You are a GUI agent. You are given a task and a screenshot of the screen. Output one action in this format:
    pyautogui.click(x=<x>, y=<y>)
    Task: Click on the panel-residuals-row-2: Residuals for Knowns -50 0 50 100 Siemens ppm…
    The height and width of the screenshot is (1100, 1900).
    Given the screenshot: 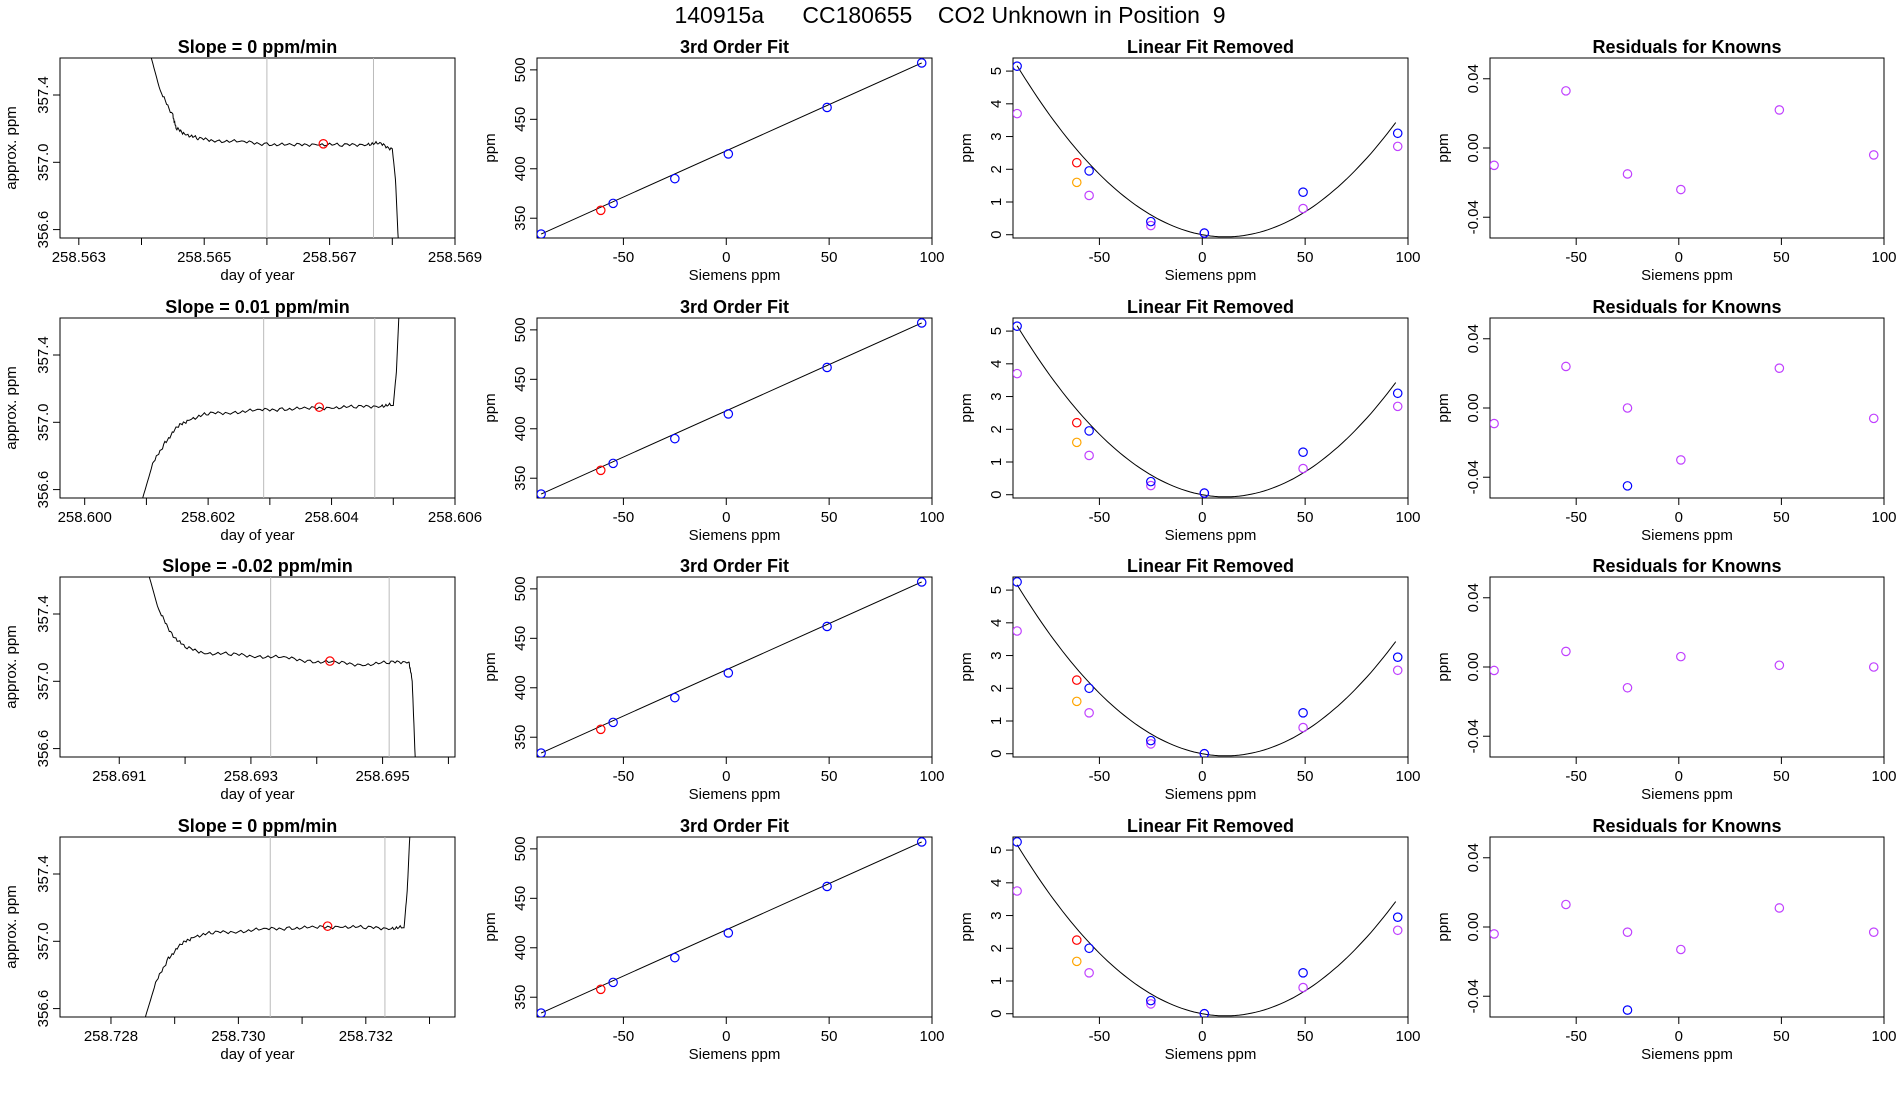 What is the action you would take?
    pyautogui.click(x=1666, y=679)
    